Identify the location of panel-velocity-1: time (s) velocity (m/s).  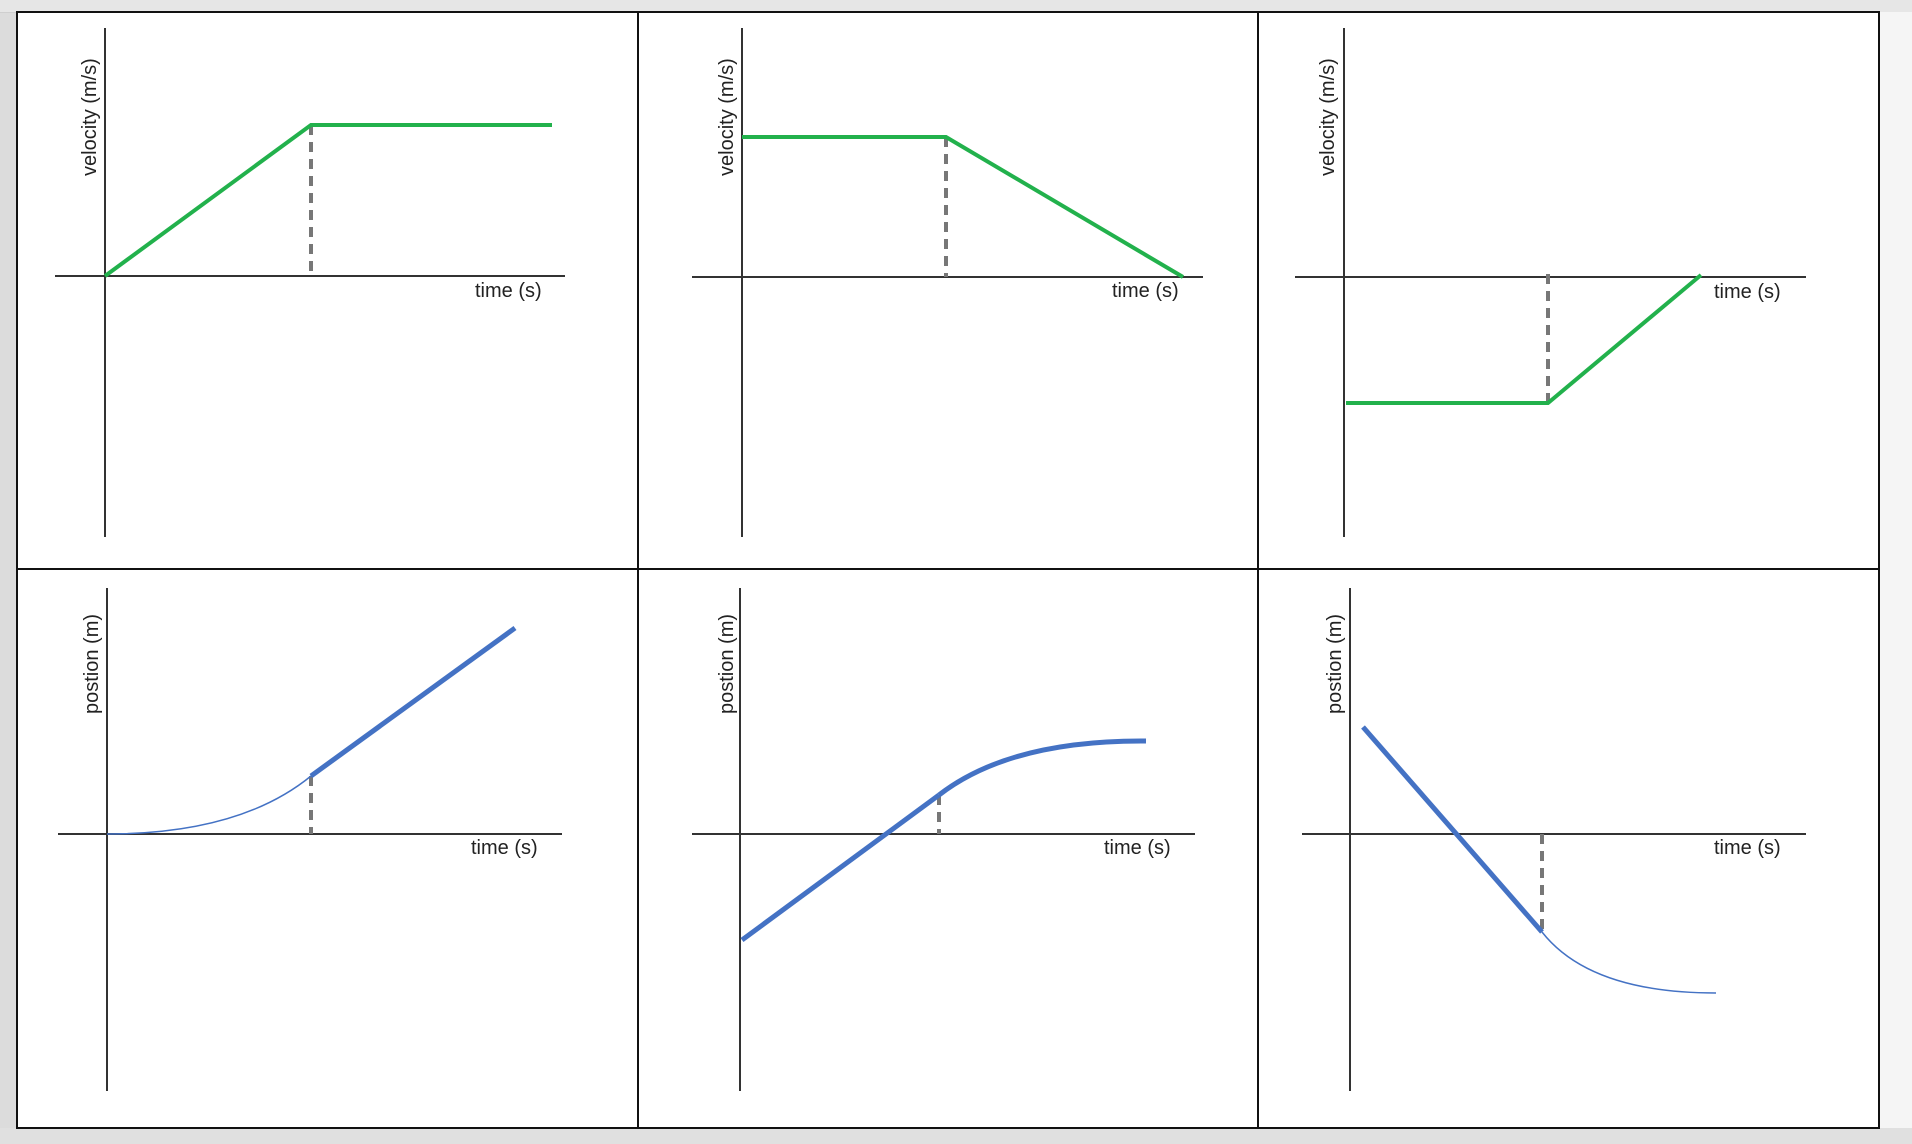
(310, 282).